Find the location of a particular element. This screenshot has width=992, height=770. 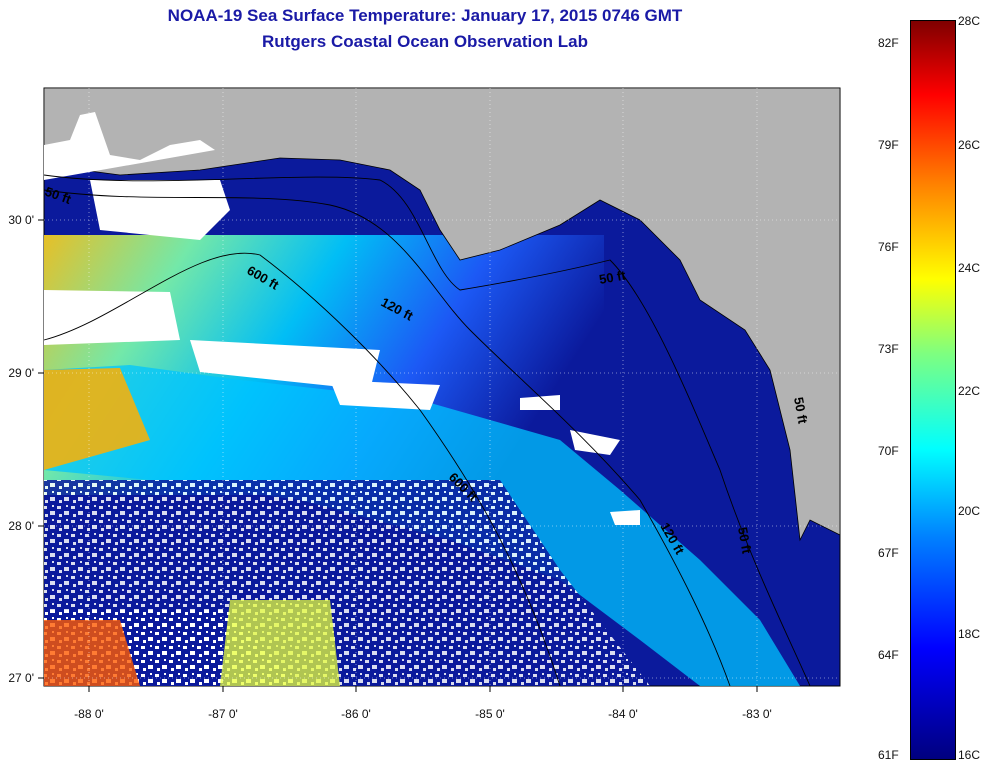

colorbar-c-label: 20C is located at coordinates (969, 511).